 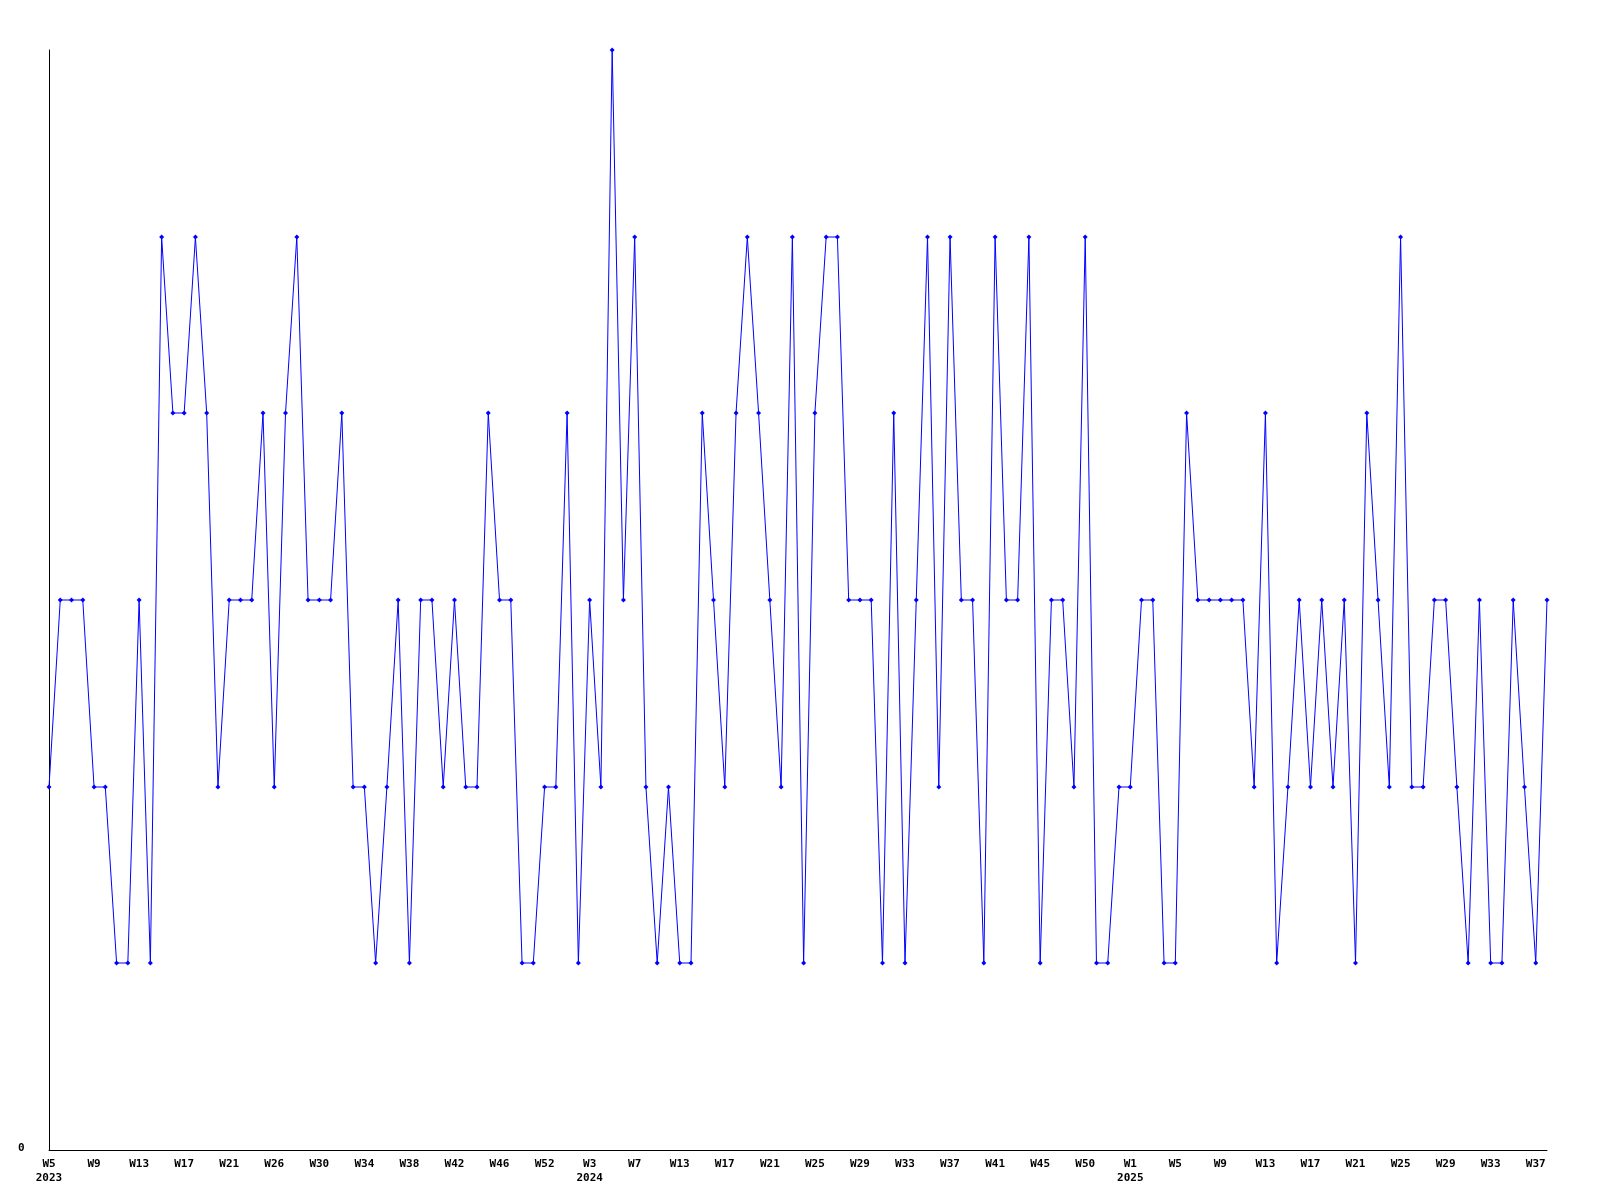 I want to click on x-tick-label: W42, so click(x=454, y=1163).